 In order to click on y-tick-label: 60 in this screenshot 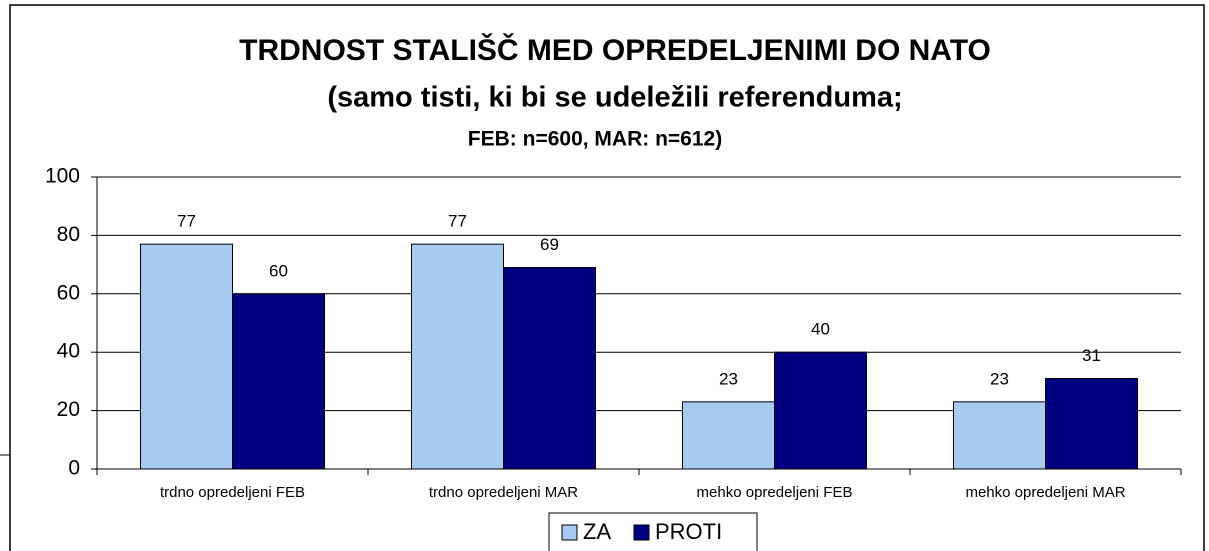, I will do `click(68, 292)`.